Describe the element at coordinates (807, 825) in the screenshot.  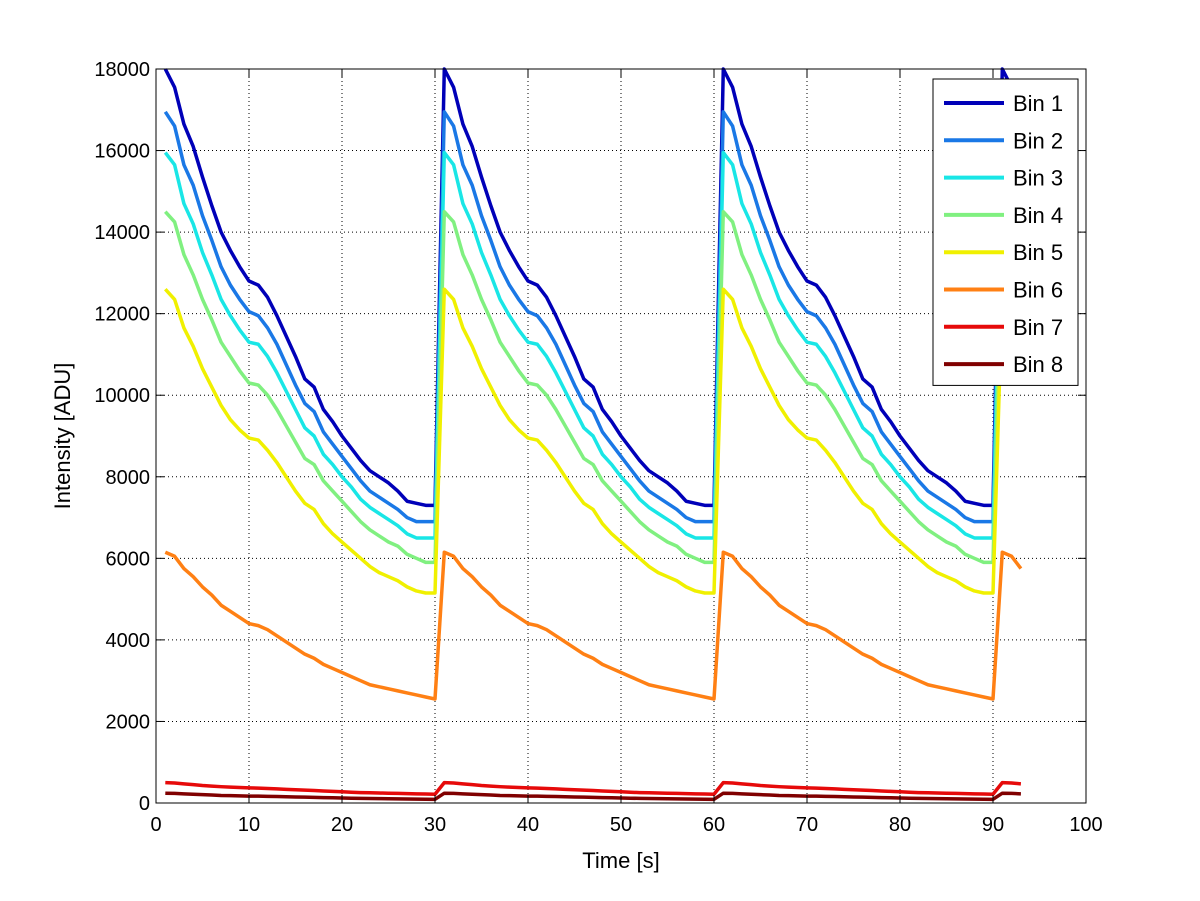
I see `x-tick-label: 70` at that location.